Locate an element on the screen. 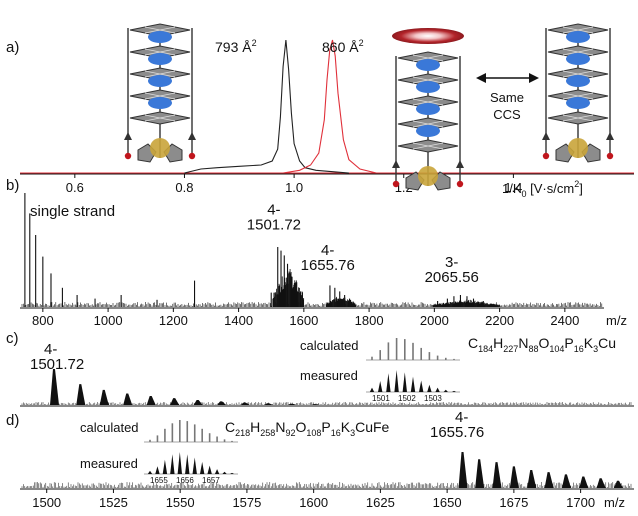 Image resolution: width=638 pixels, height=516 pixels. panel-c-mz: 1501.72 is located at coordinates (57, 364).